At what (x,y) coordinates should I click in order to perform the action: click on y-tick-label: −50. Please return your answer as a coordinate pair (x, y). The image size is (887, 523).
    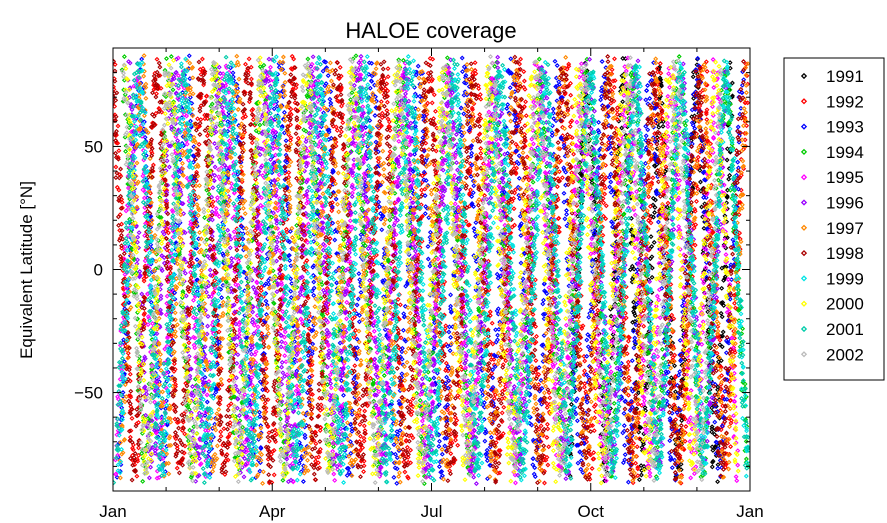
    Looking at the image, I should click on (88, 393).